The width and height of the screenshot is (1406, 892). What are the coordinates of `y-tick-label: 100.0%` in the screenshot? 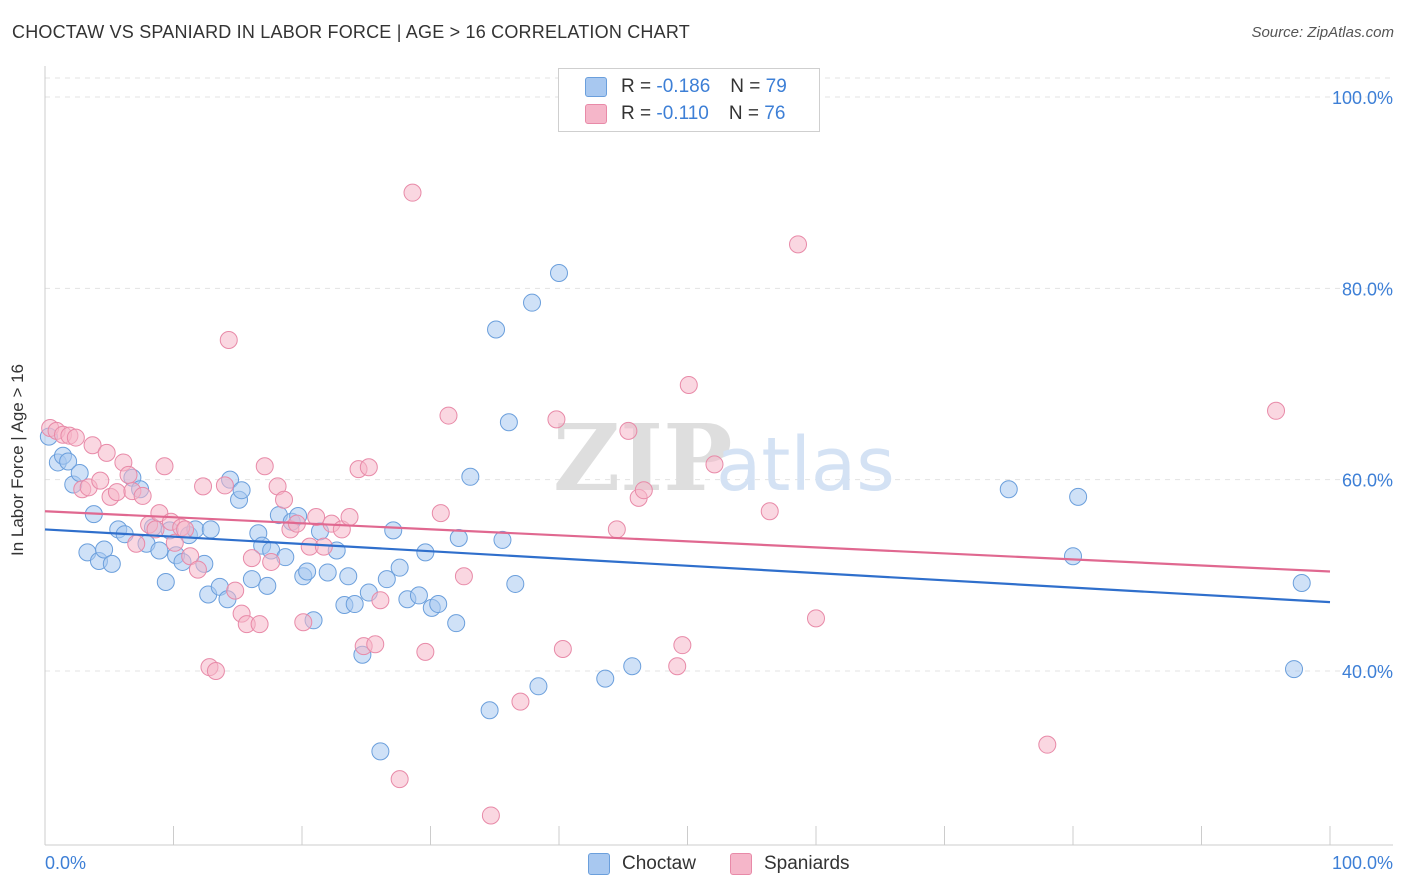 It's located at (1362, 98).